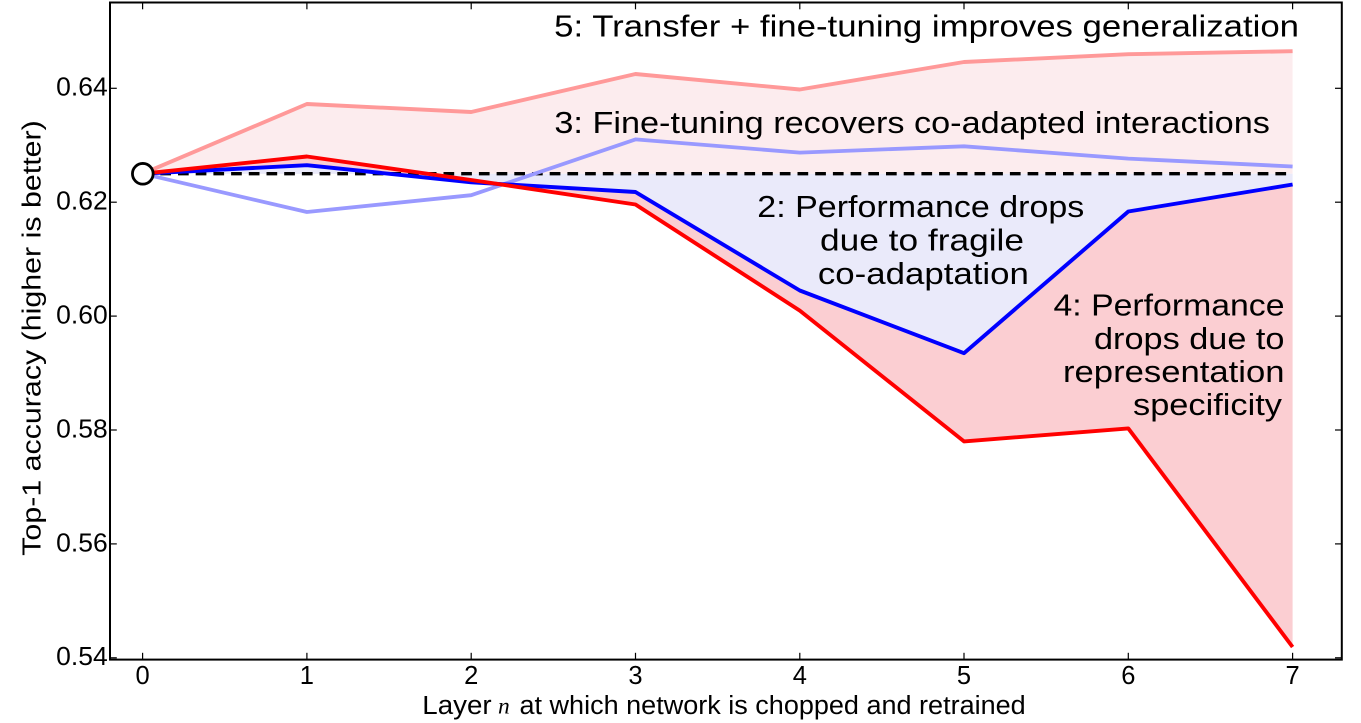  What do you see at coordinates (82, 316) in the screenshot?
I see `svg-text: 0.60` at bounding box center [82, 316].